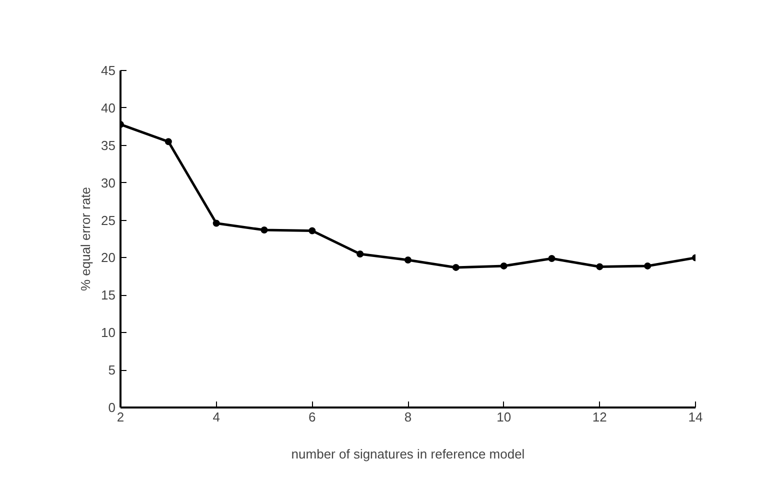 This screenshot has width=765, height=497. I want to click on x-axis-title: number of signatures in reference model, so click(408, 454).